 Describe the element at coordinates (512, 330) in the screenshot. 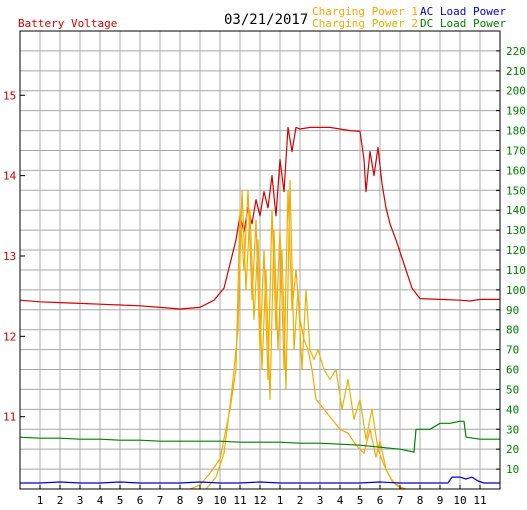

I see `right-tick-label: 80` at that location.